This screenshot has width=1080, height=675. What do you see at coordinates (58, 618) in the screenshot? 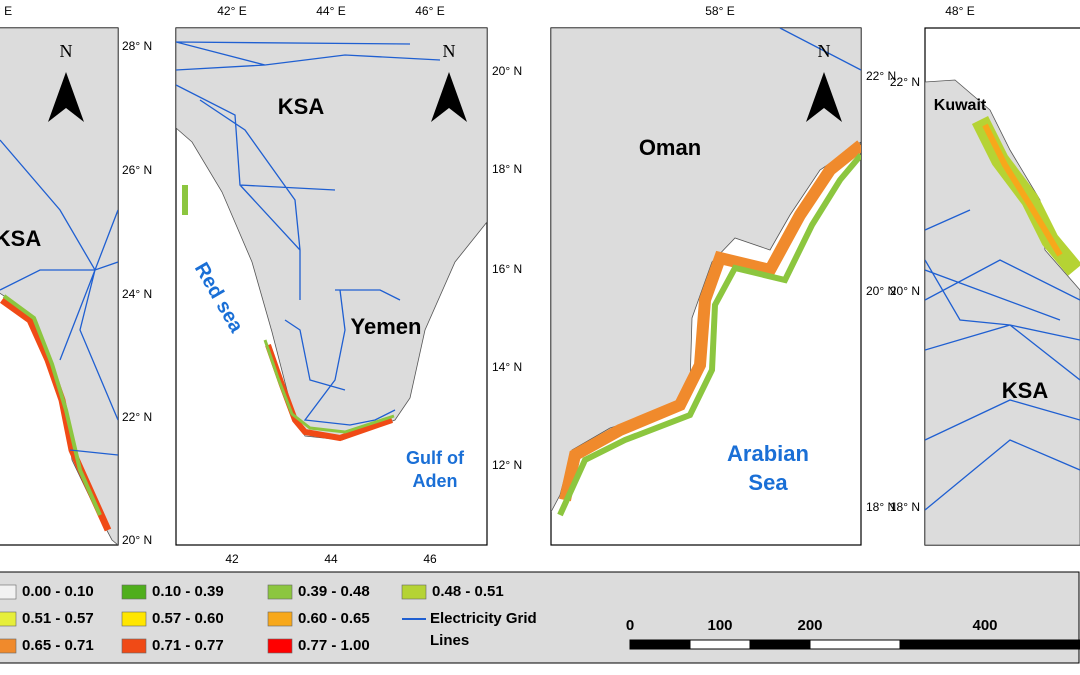
I see `legend-label: 0.51 - 0.57` at bounding box center [58, 618].